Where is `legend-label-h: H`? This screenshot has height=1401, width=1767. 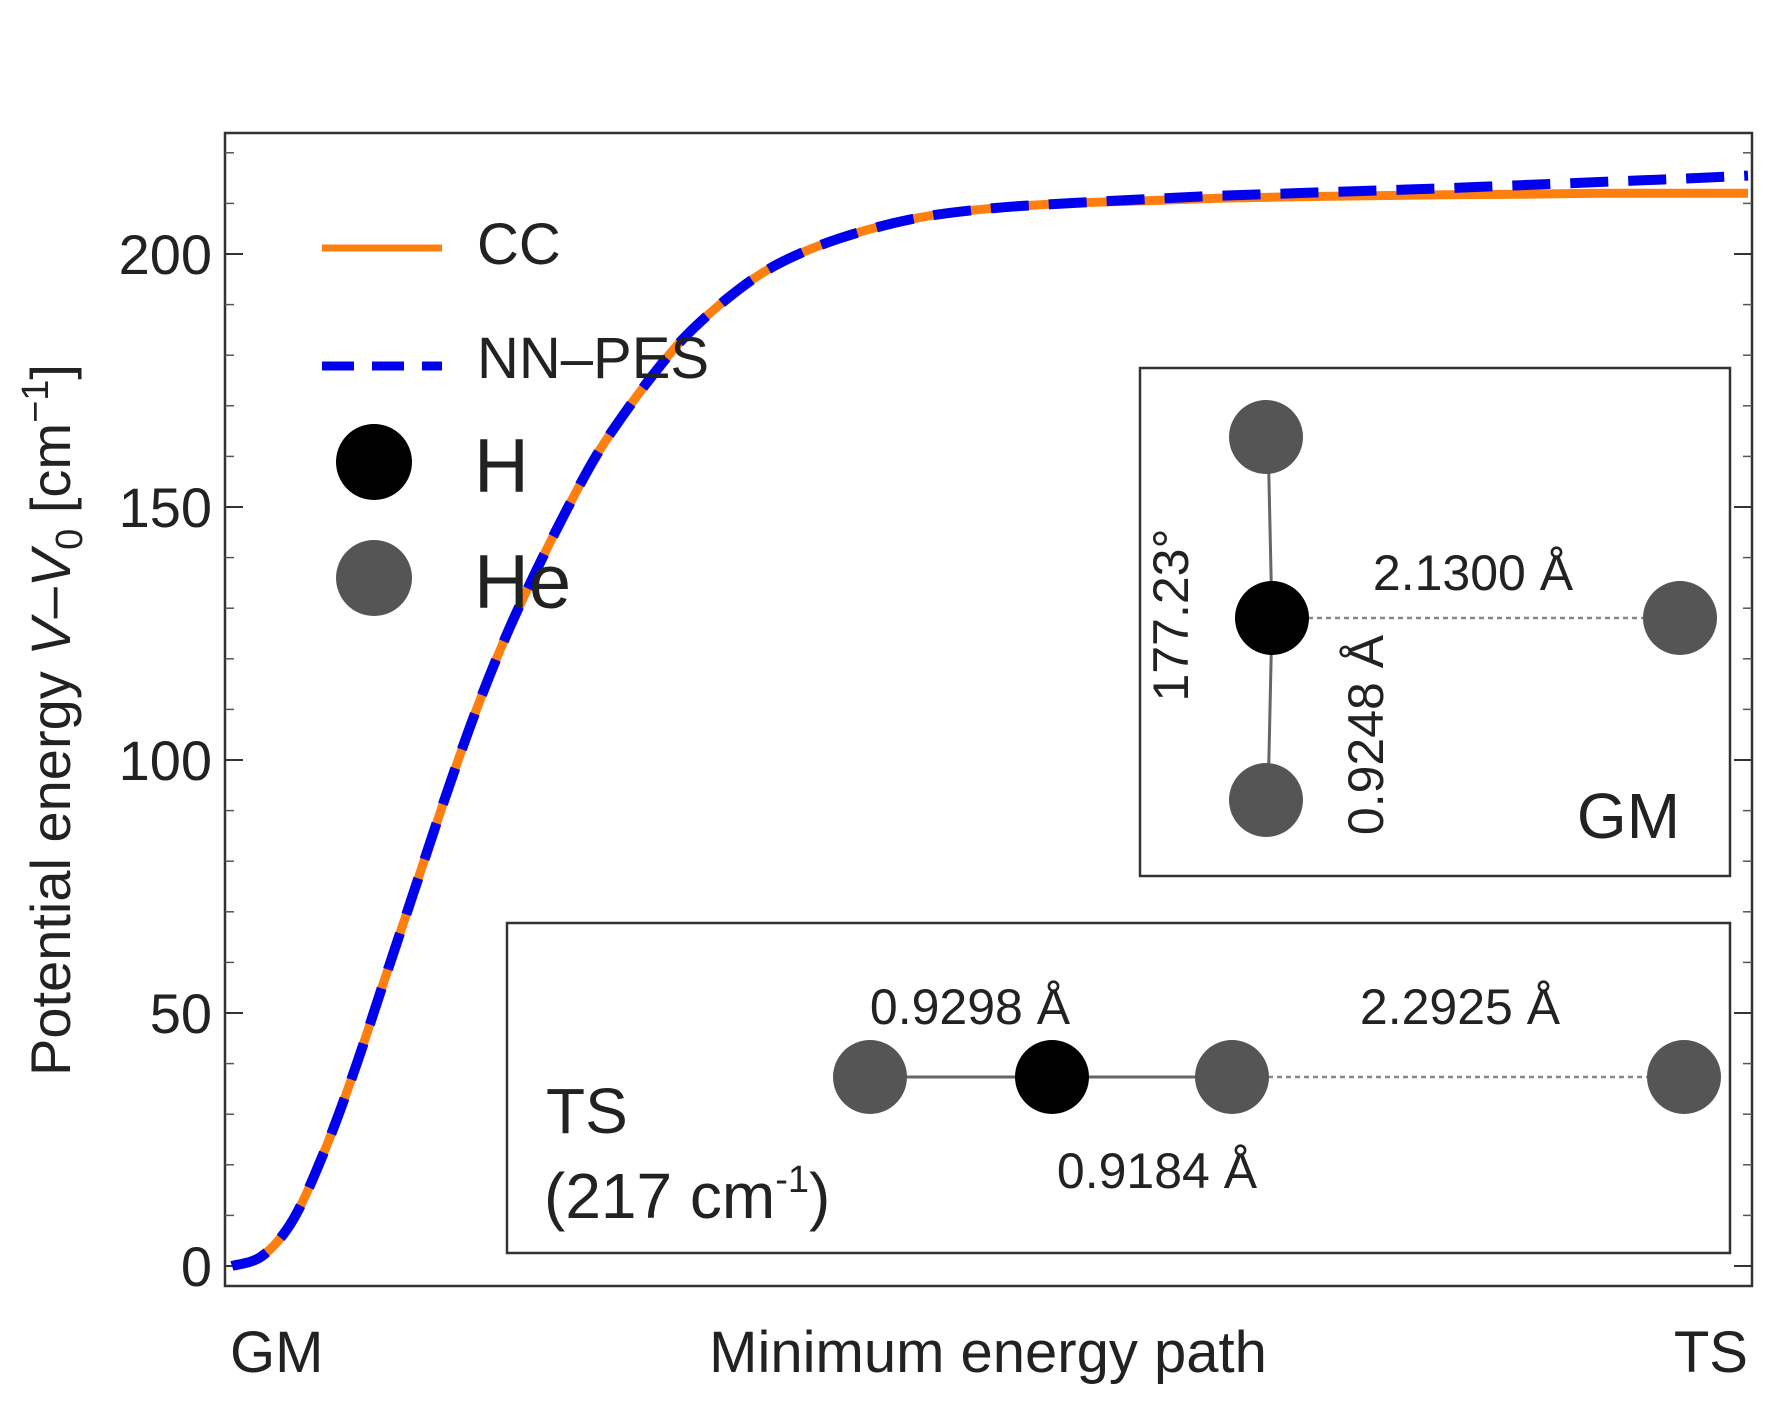
legend-label-h: H is located at coordinates (501, 466).